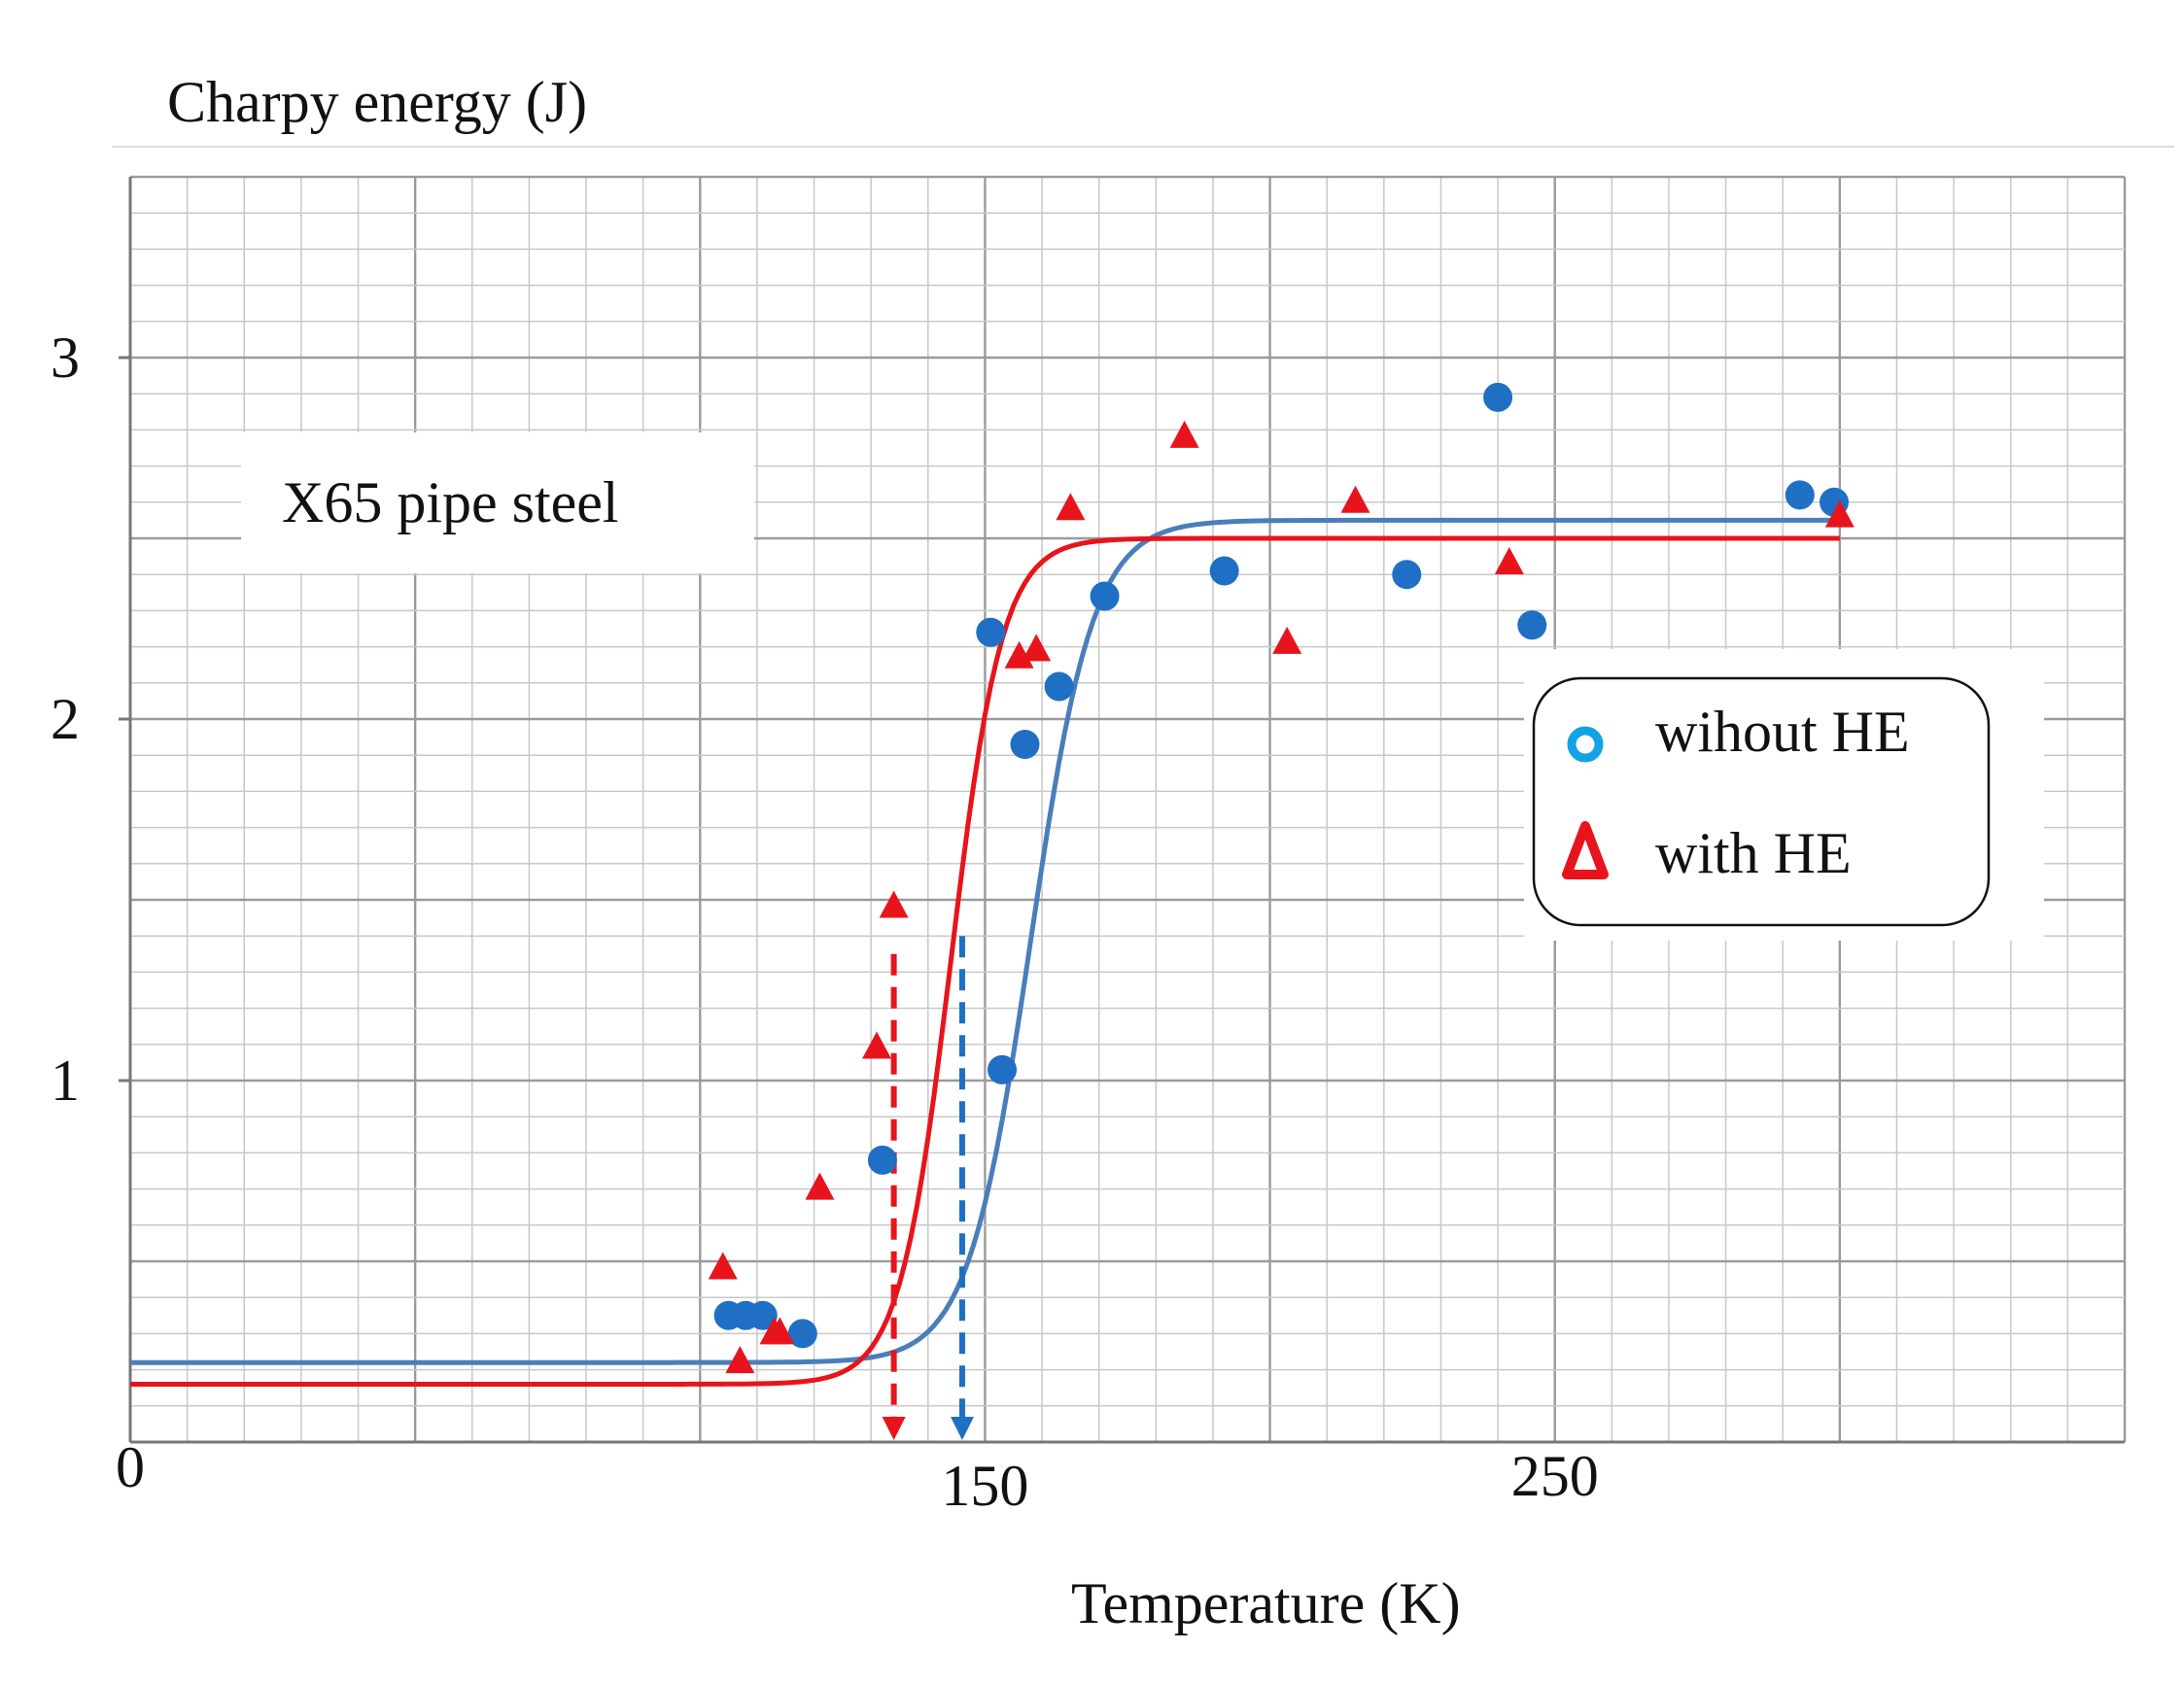  What do you see at coordinates (65, 719) in the screenshot?
I see `y-tick-label: 2` at bounding box center [65, 719].